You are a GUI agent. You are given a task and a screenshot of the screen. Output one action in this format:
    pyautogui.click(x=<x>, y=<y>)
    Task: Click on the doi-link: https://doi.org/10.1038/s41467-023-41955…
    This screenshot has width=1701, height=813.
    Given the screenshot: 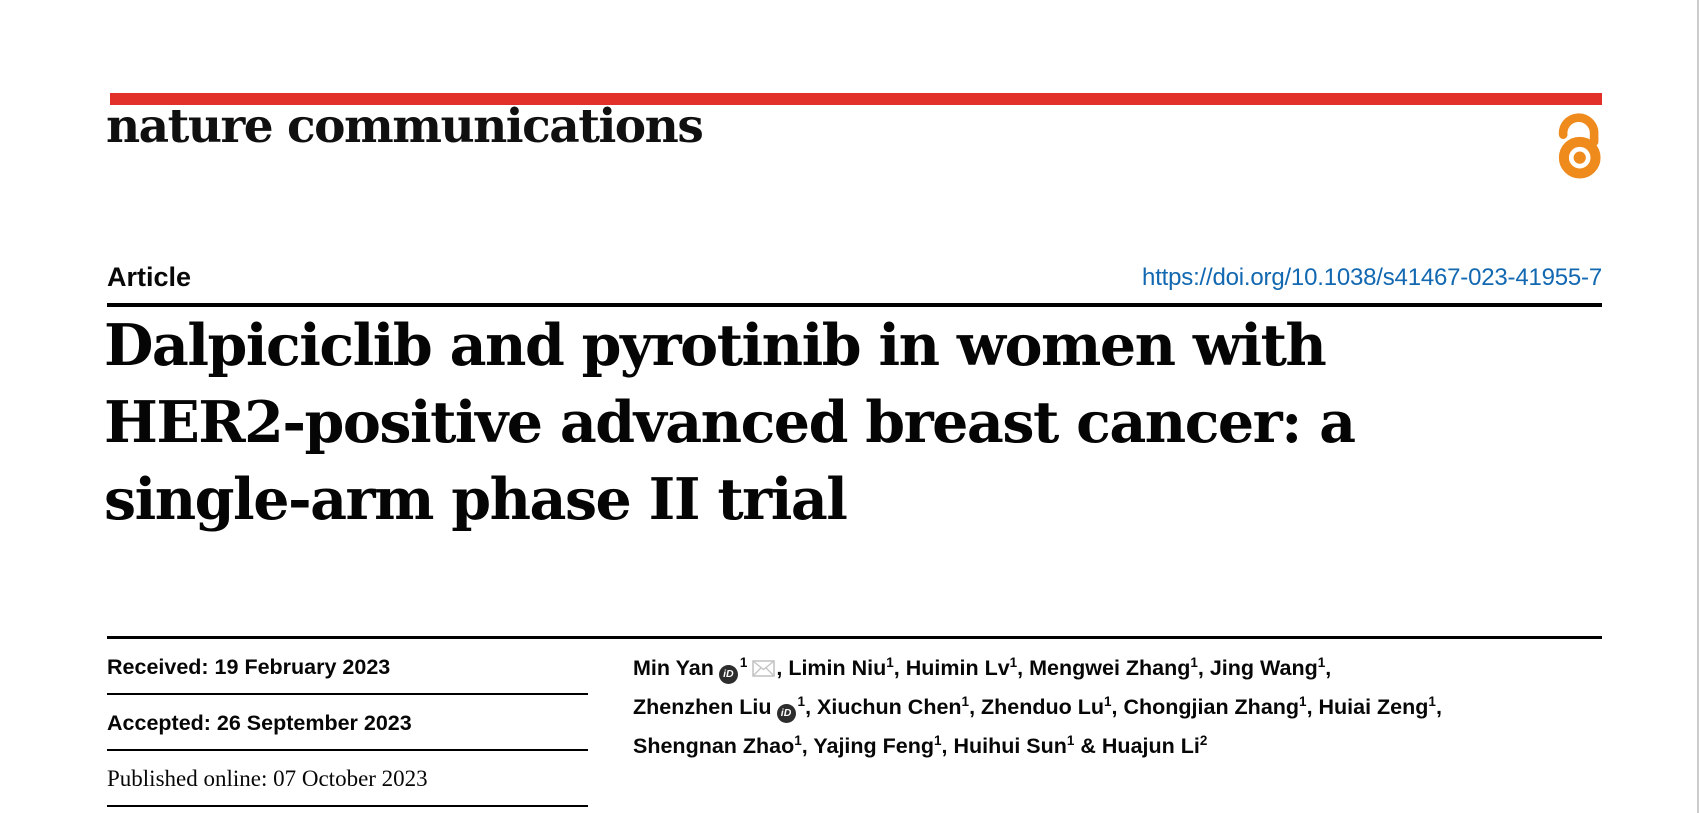 What is the action you would take?
    pyautogui.click(x=1372, y=277)
    